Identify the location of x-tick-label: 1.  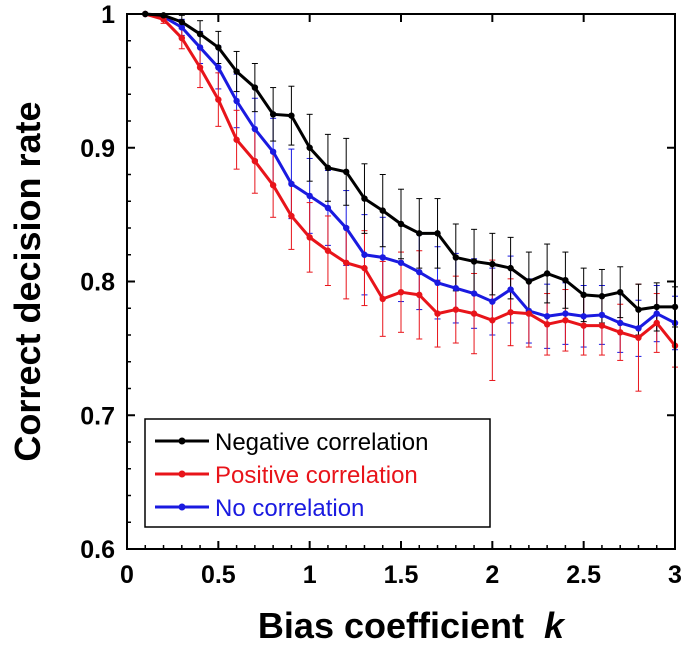
(310, 575).